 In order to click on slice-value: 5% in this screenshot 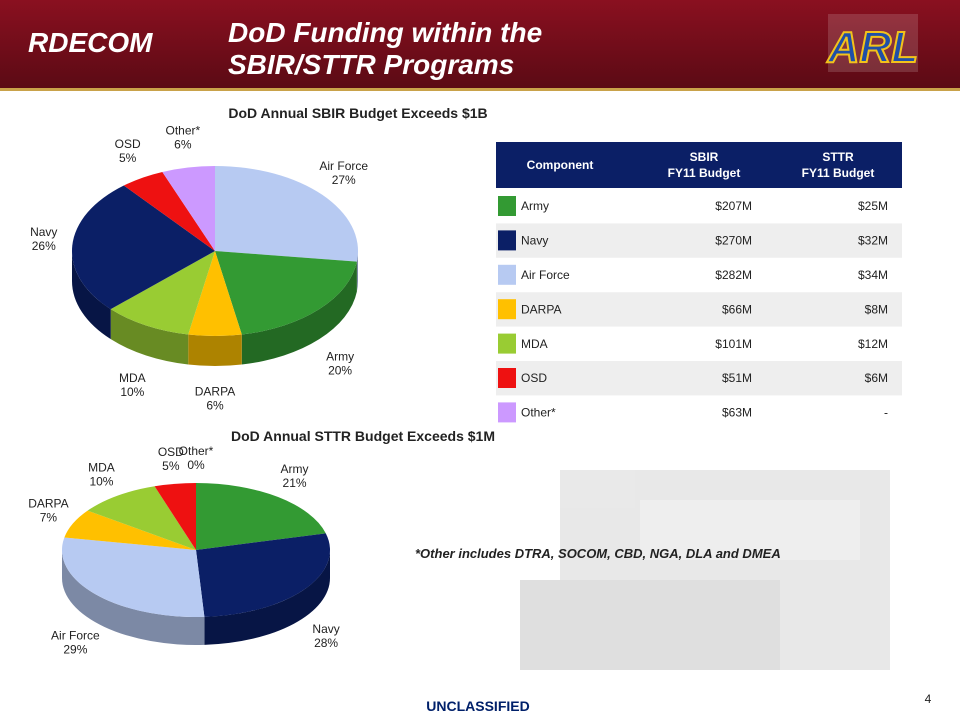, I will do `click(171, 466)`.